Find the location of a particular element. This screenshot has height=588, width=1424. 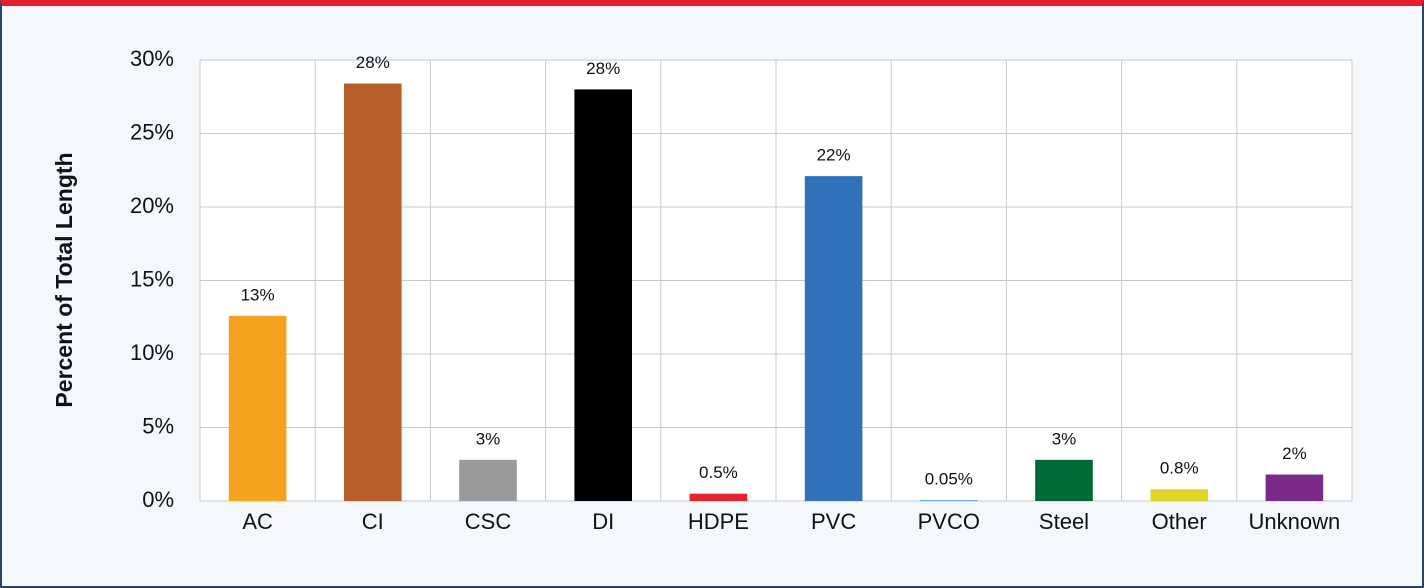

x-tick-label: HDPE is located at coordinates (718, 521).